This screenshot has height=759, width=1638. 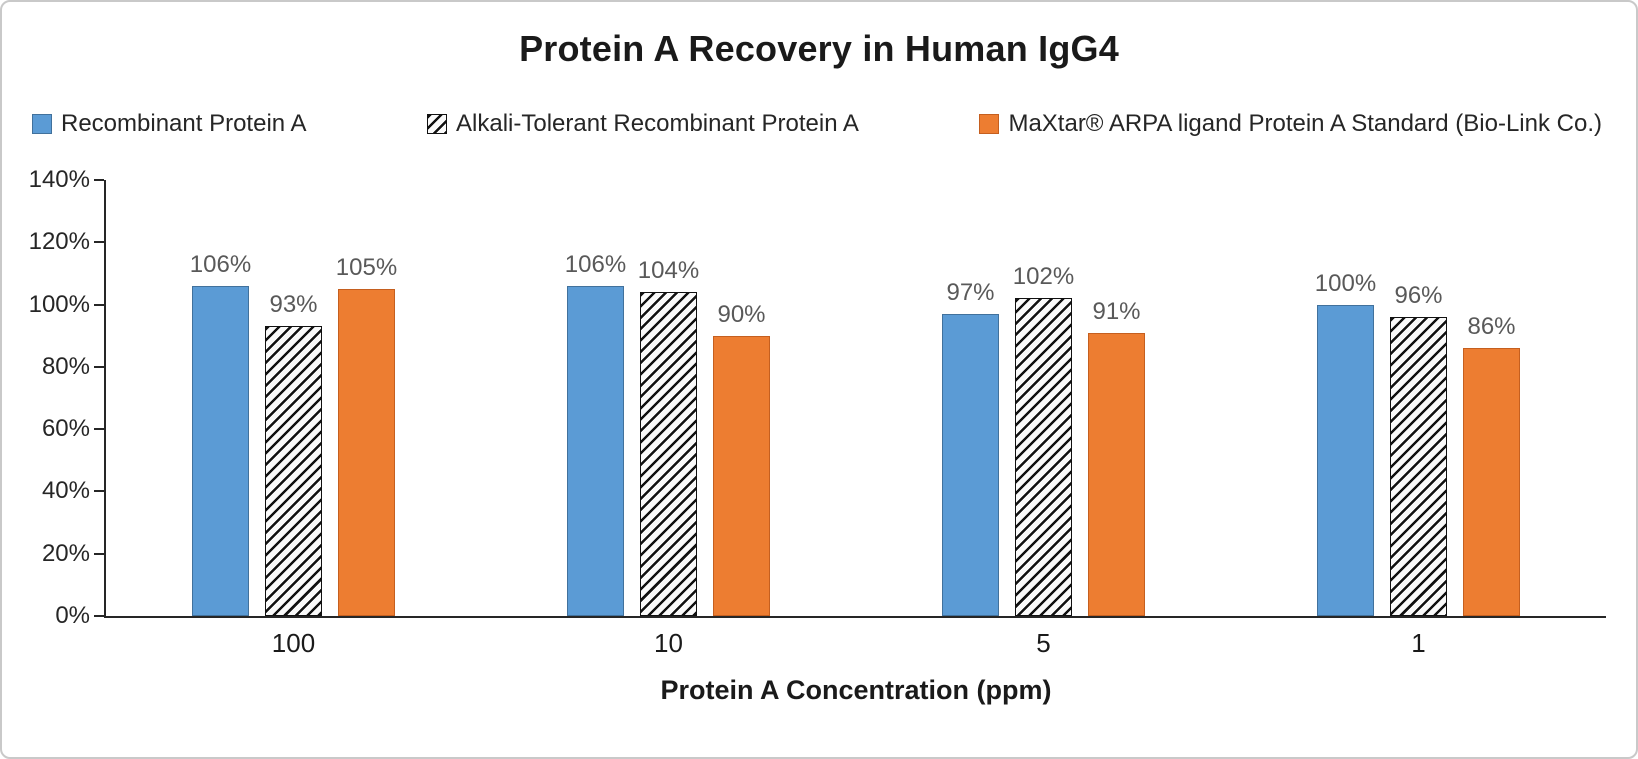 What do you see at coordinates (1491, 464) in the screenshot?
I see `bar-1-s2: 86%` at bounding box center [1491, 464].